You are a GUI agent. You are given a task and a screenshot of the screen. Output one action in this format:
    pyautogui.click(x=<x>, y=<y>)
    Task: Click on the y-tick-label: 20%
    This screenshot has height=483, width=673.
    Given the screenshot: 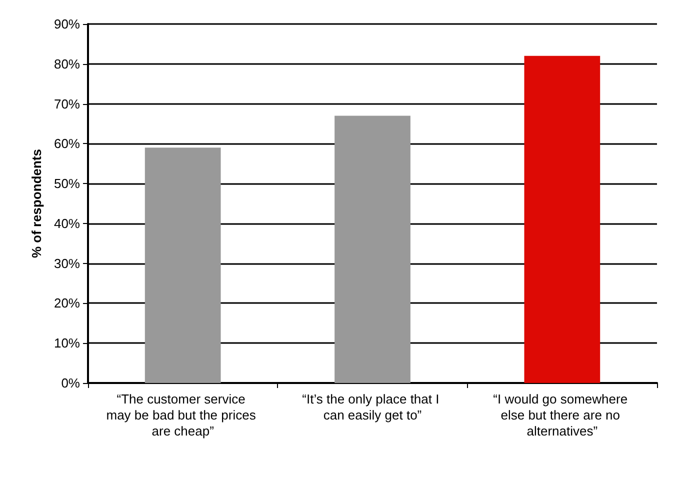 What is the action you would take?
    pyautogui.click(x=67, y=303)
    